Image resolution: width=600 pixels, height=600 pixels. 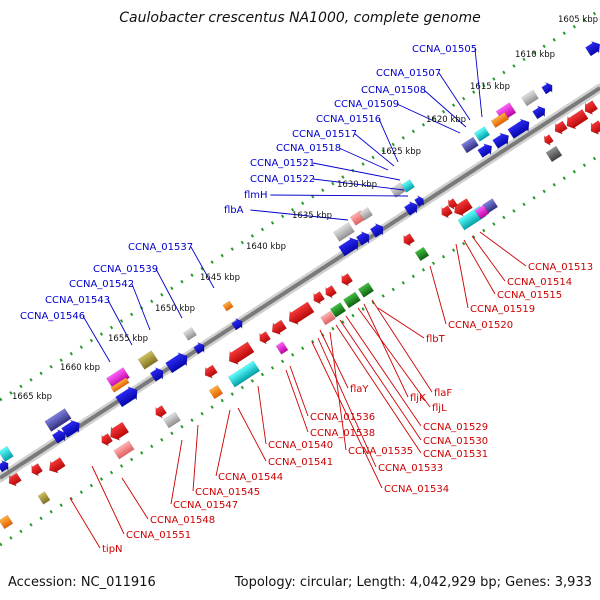 What do you see at coordinates (220, 278) in the screenshot?
I see `kbp-tick-label: 1645 kbp` at bounding box center [220, 278].